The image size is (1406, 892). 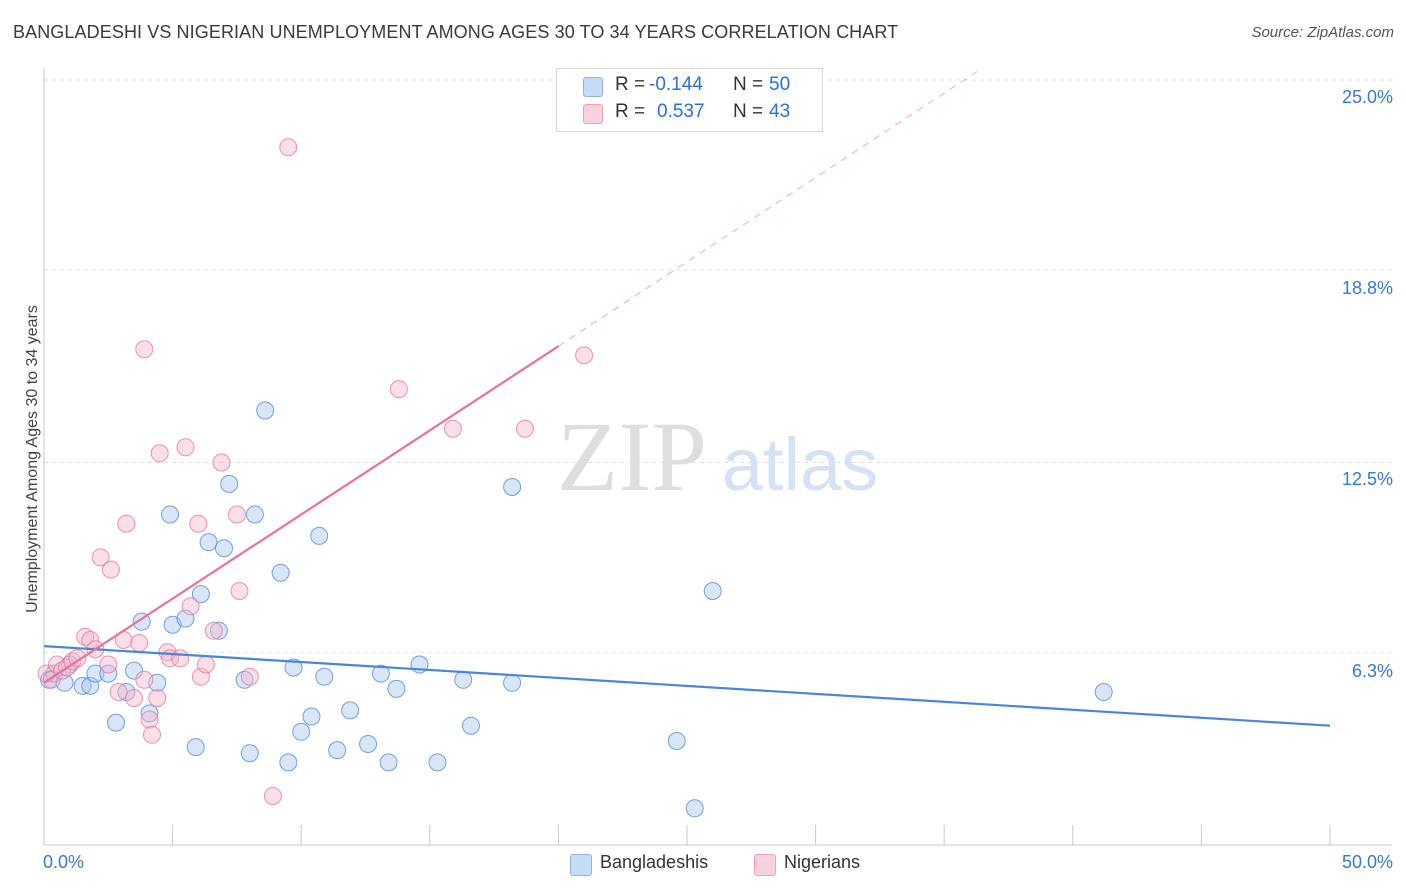 I want to click on source-credit: Source: ZipAtlas.com, so click(x=1322, y=32).